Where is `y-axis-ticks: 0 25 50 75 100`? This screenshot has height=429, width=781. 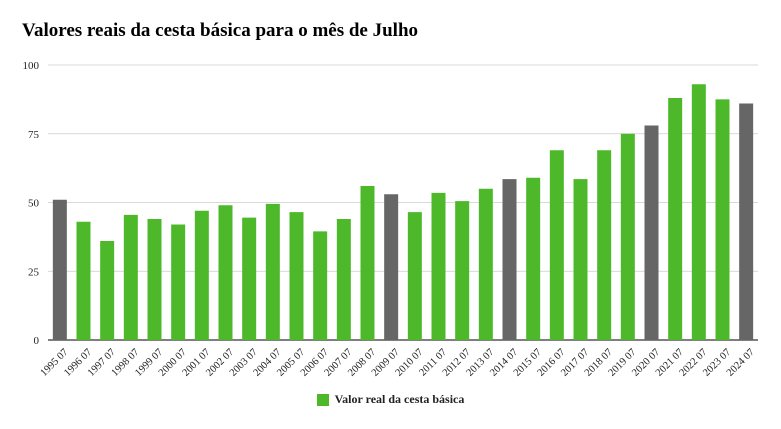 y-axis-ticks: 0 25 50 75 100 is located at coordinates (31, 203).